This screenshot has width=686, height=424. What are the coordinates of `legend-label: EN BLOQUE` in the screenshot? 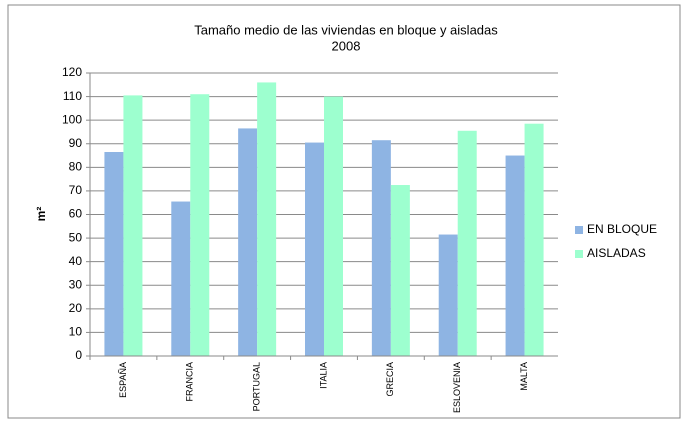 It's located at (622, 229).